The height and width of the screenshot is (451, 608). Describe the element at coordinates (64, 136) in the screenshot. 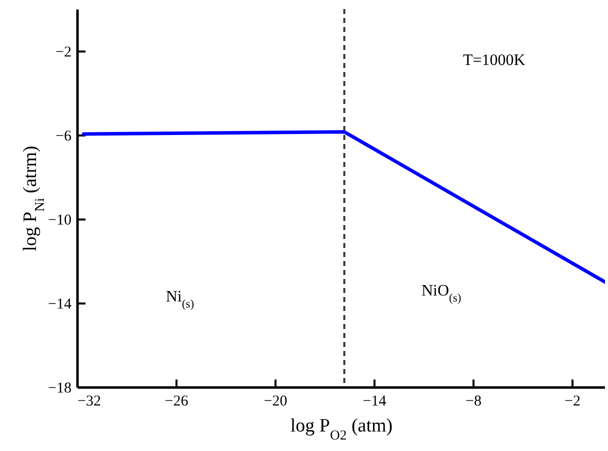

I see `y-tick-label: −6` at that location.